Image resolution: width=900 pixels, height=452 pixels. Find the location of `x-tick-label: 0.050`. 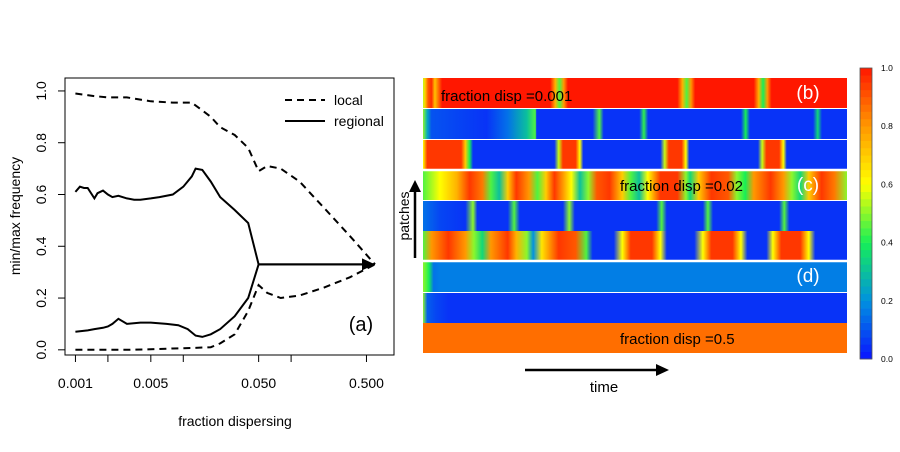

x-tick-label: 0.050 is located at coordinates (258, 383).